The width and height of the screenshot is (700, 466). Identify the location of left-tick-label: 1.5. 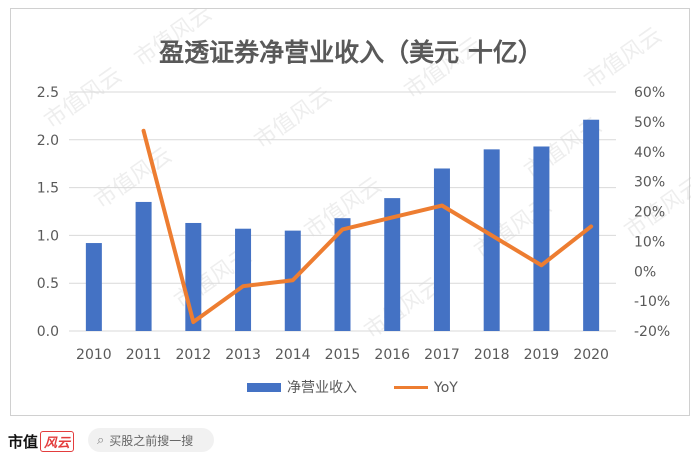
(48, 189).